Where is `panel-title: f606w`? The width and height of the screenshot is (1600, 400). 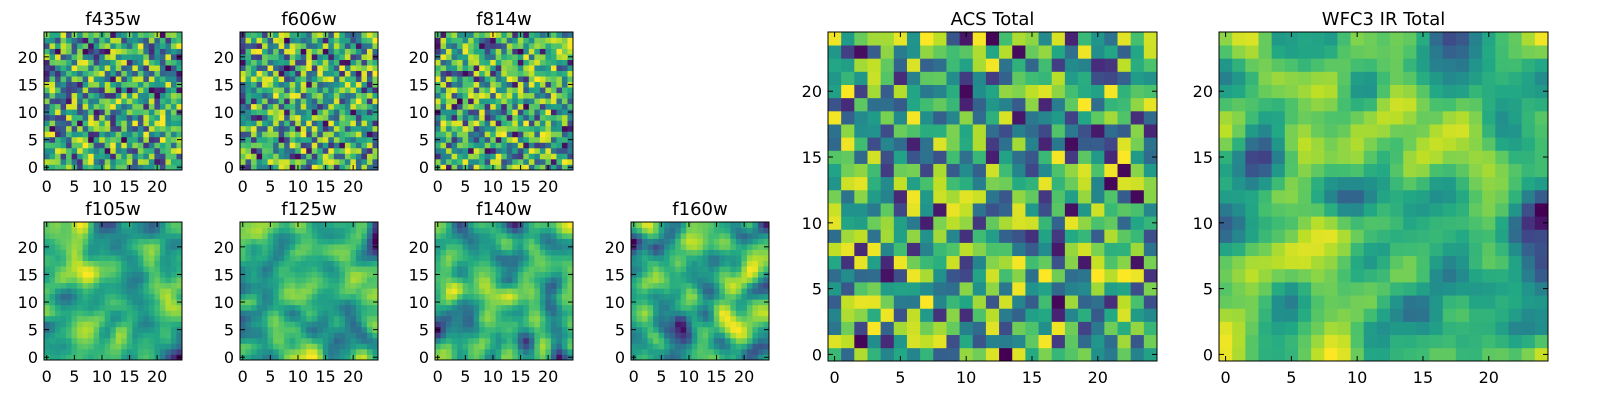 panel-title: f606w is located at coordinates (308, 19).